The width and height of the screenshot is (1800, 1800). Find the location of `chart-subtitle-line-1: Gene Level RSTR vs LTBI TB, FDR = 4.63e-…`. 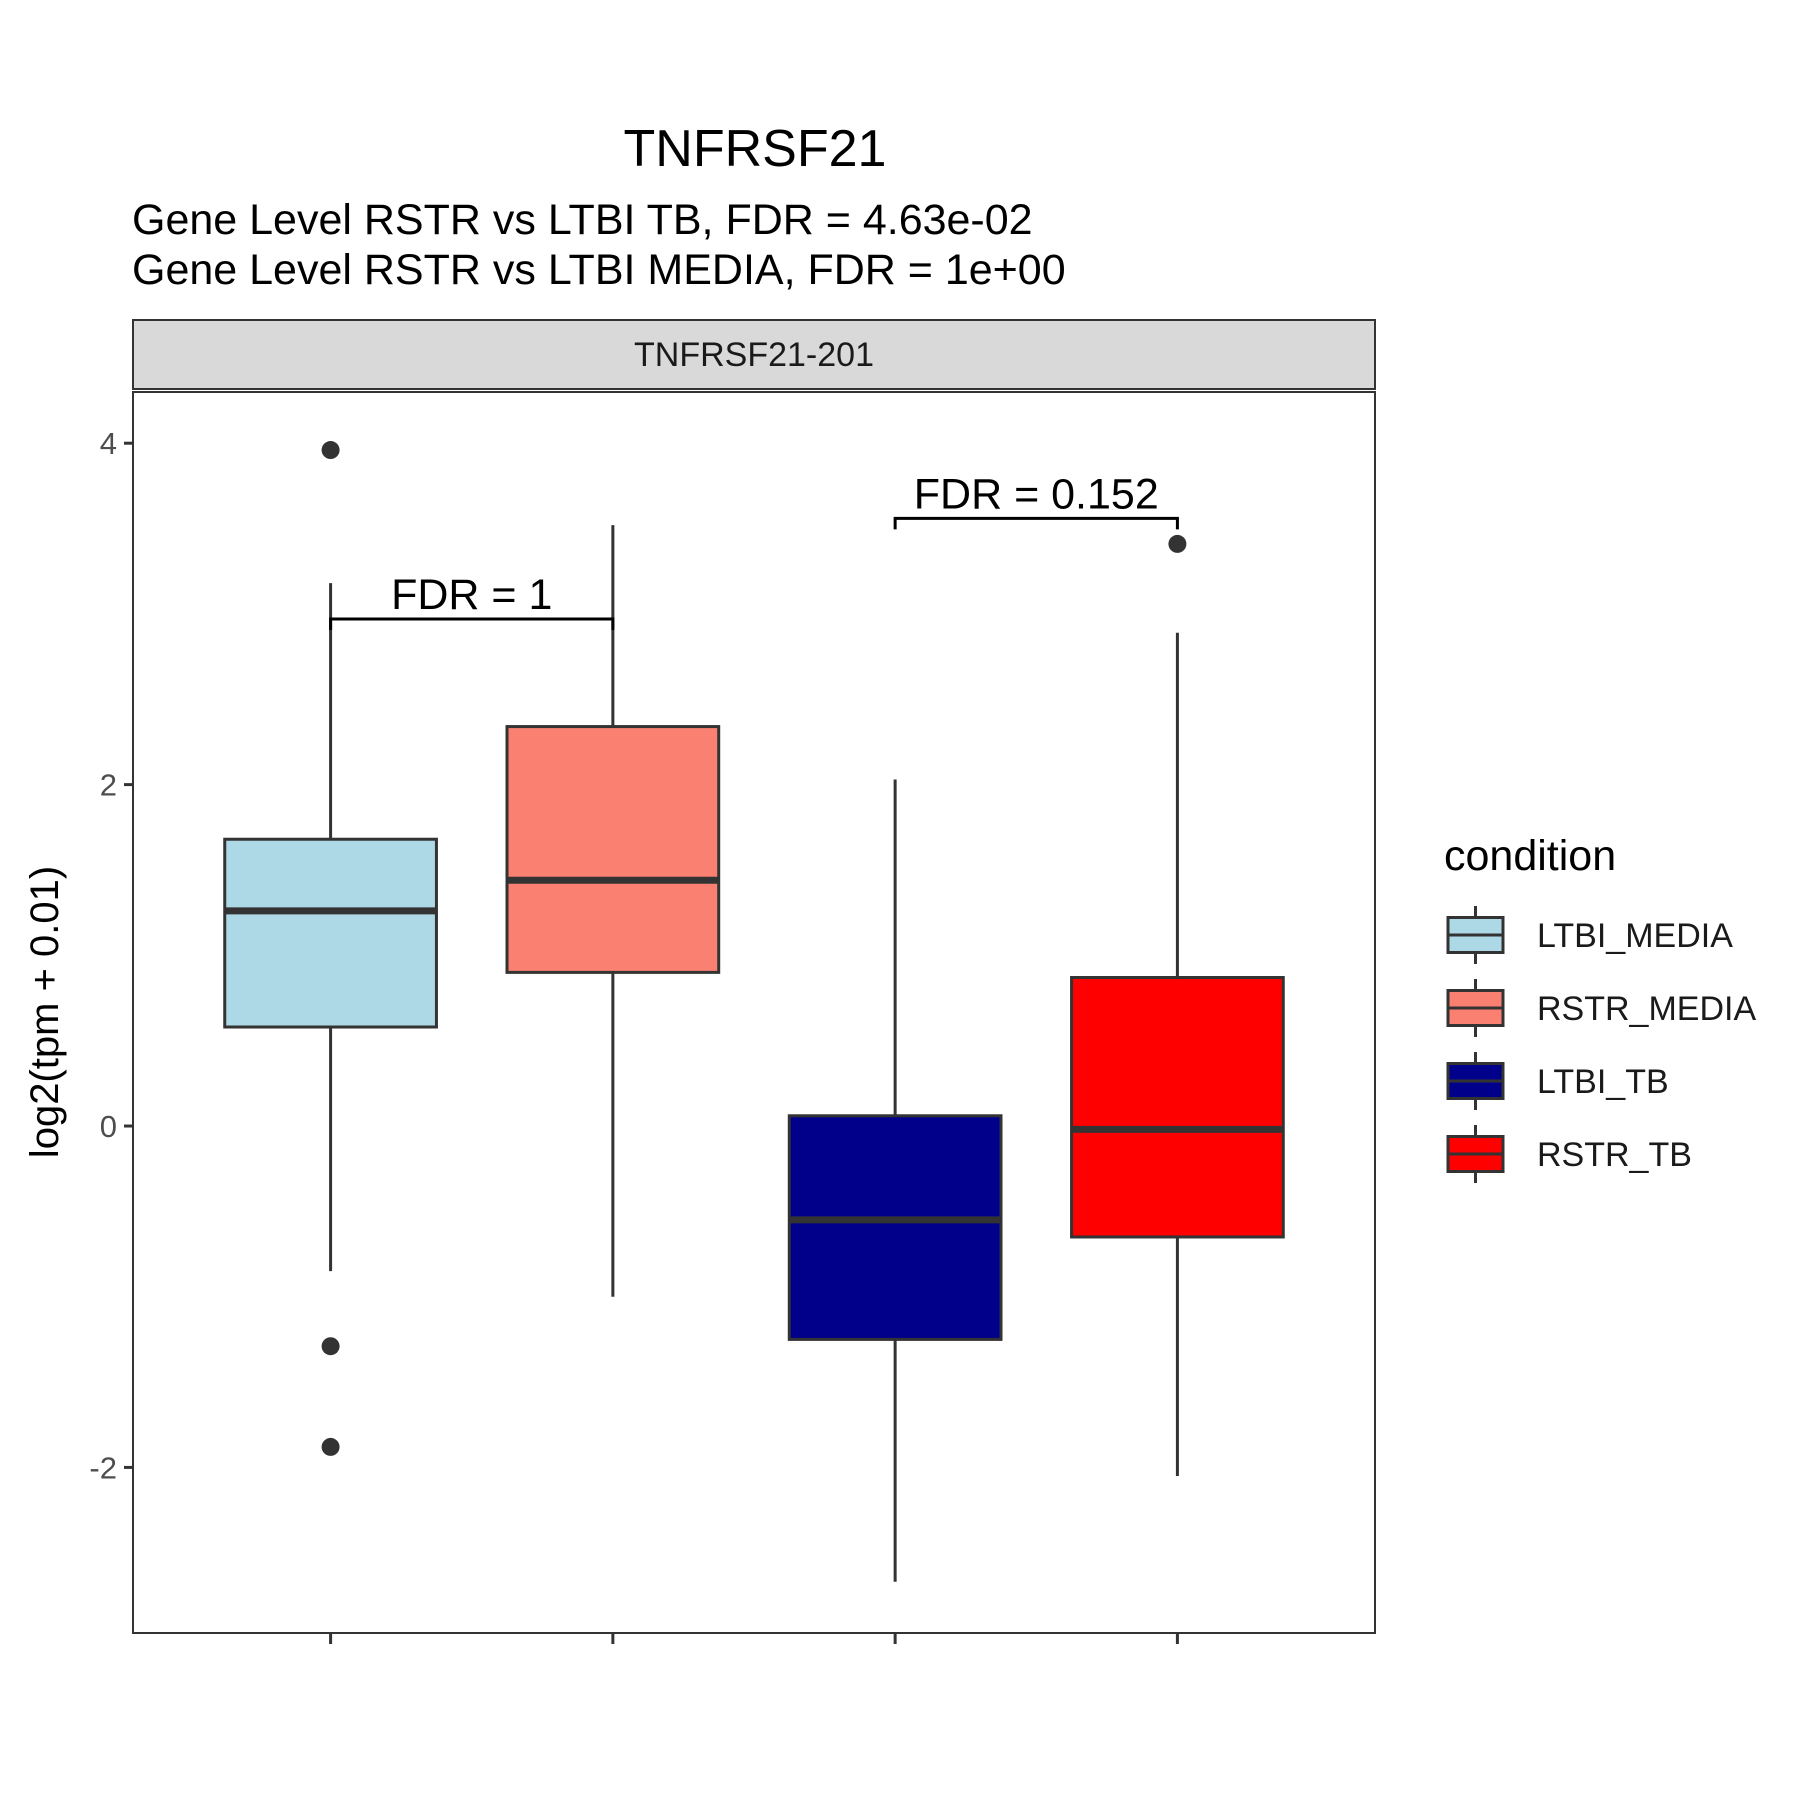

chart-subtitle-line-1: Gene Level RSTR vs LTBI TB, FDR = 4.63e-… is located at coordinates (582, 220).